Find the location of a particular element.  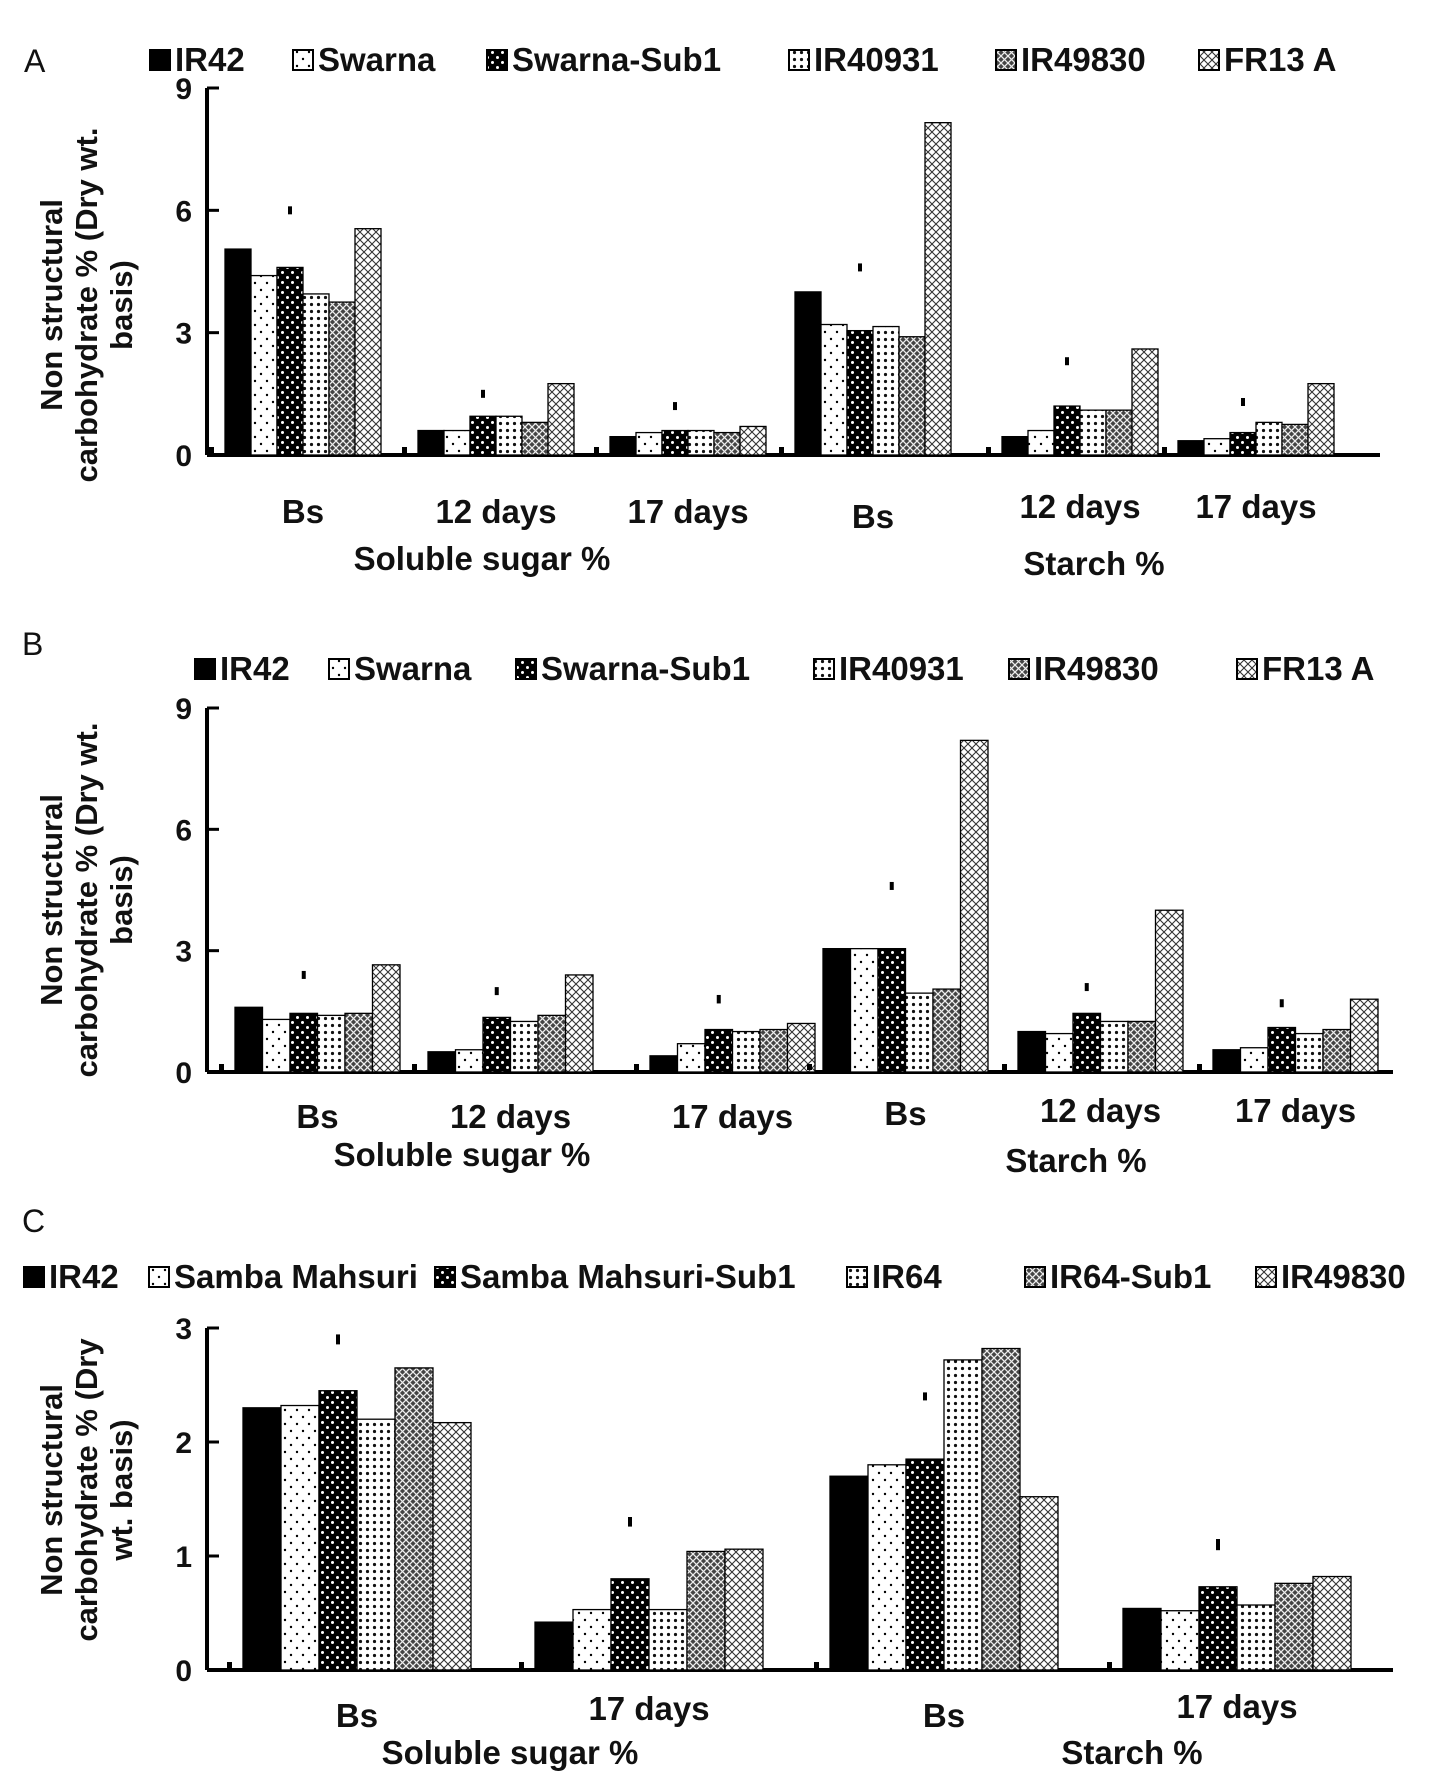

y-axis-label: carbohydrate % (Dry is located at coordinates (86, 1490).